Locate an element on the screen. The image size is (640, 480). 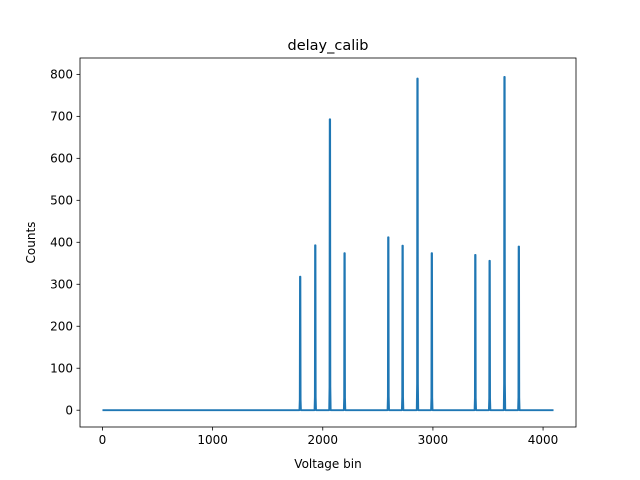
x-tick-label: 4000 is located at coordinates (543, 440).